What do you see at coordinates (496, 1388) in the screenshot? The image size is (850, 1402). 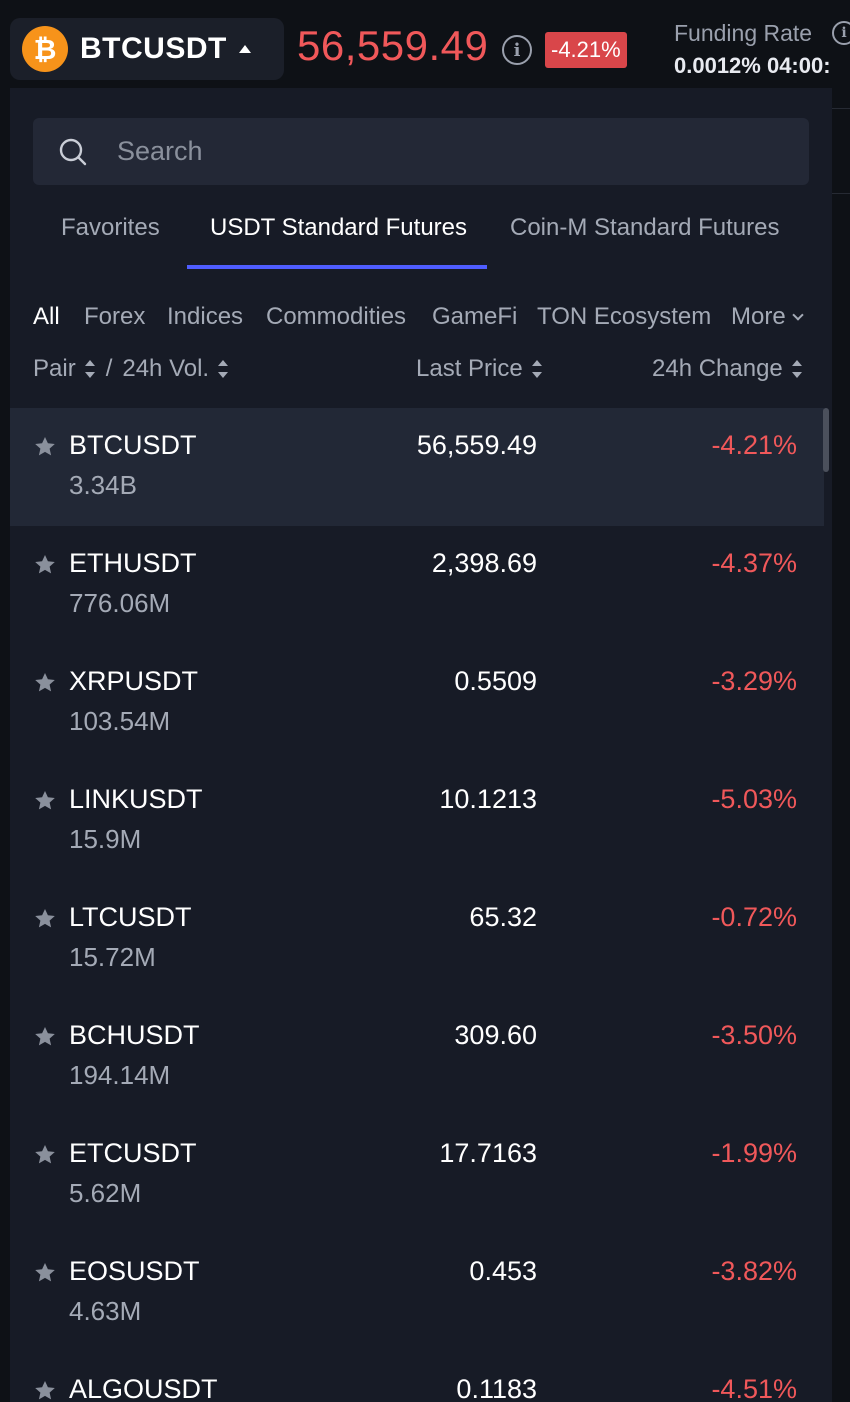 I see `pair-last-price: 0.1183` at bounding box center [496, 1388].